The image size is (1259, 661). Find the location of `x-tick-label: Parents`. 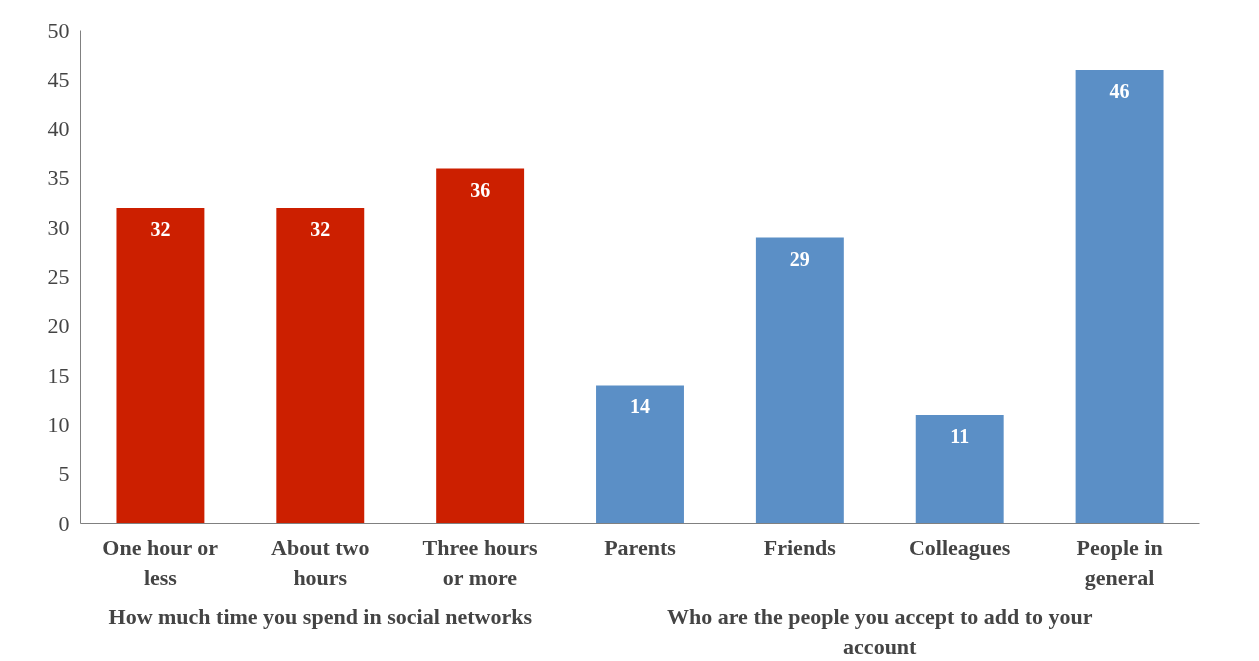

x-tick-label: Parents is located at coordinates (640, 547).